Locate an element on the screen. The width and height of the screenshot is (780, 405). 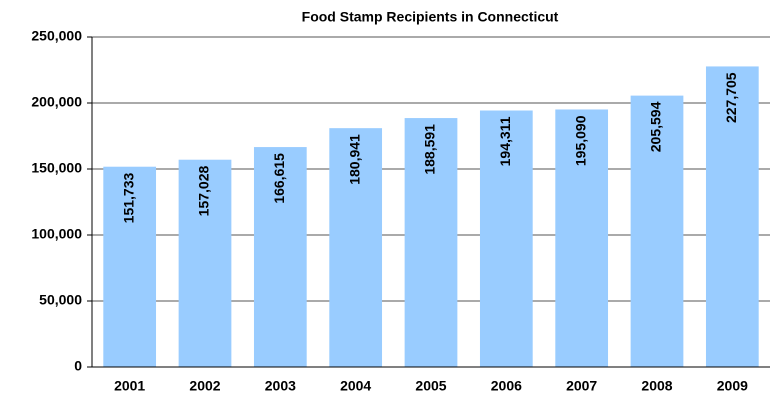
data-label: 151,733 is located at coordinates (128, 198).